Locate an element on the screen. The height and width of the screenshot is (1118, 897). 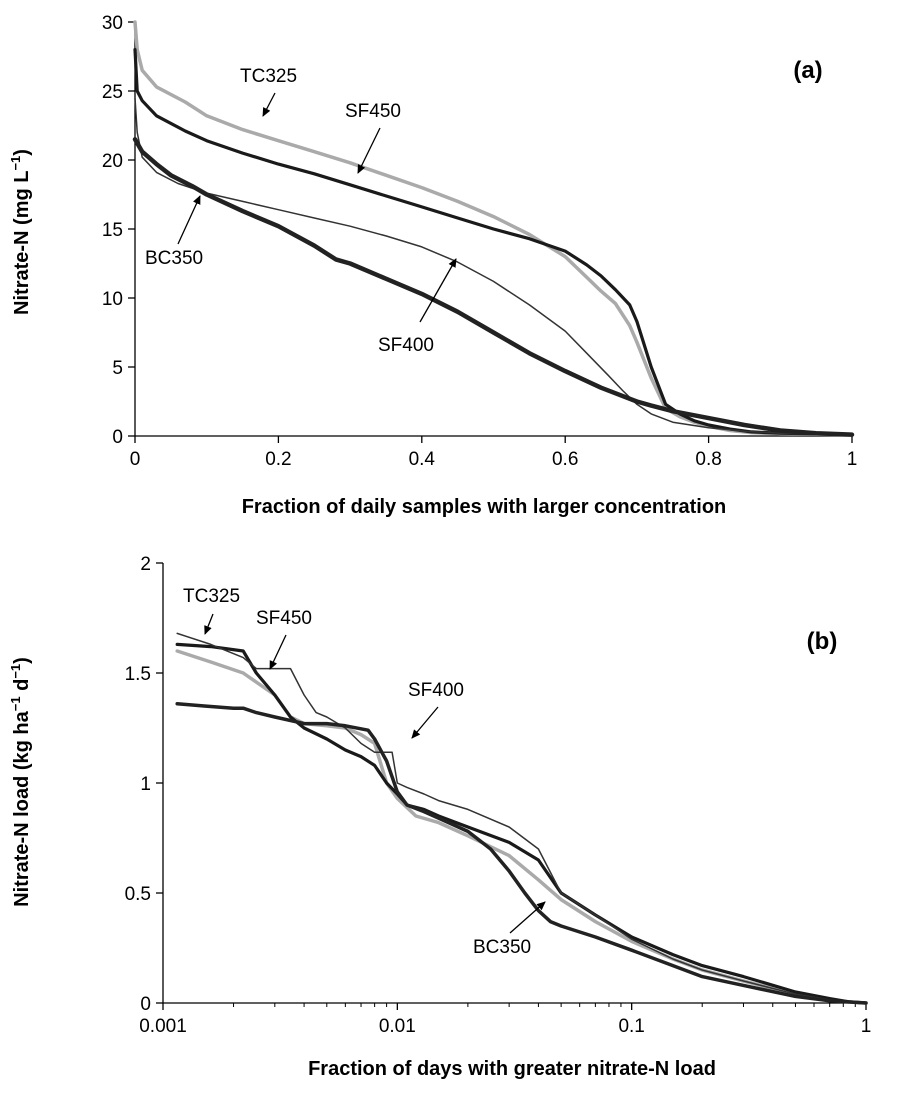
panel-a-y-tick-label: 20 is located at coordinates (112, 161).